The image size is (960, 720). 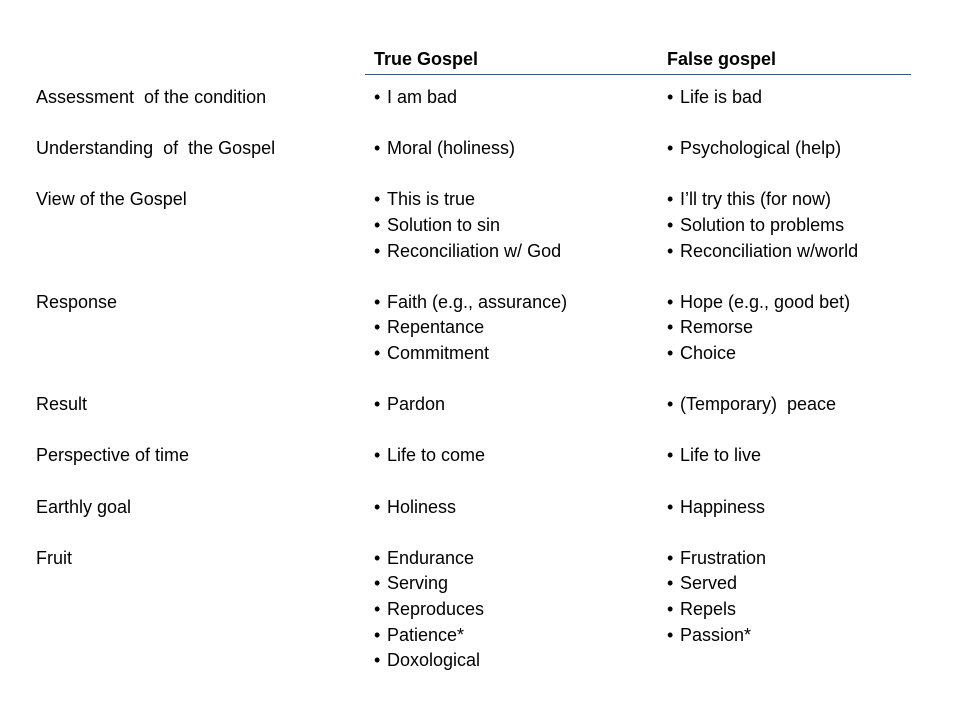 What do you see at coordinates (721, 97) in the screenshot?
I see `item-text: Life is bad` at bounding box center [721, 97].